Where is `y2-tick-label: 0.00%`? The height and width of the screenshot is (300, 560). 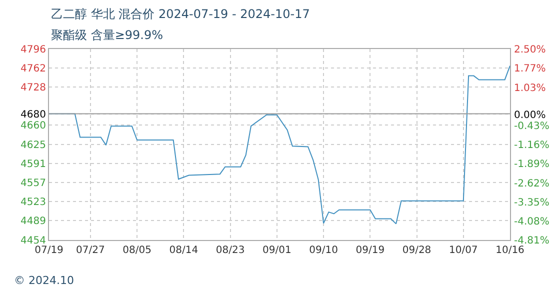
y2-tick-label: 0.00% is located at coordinates (530, 115).